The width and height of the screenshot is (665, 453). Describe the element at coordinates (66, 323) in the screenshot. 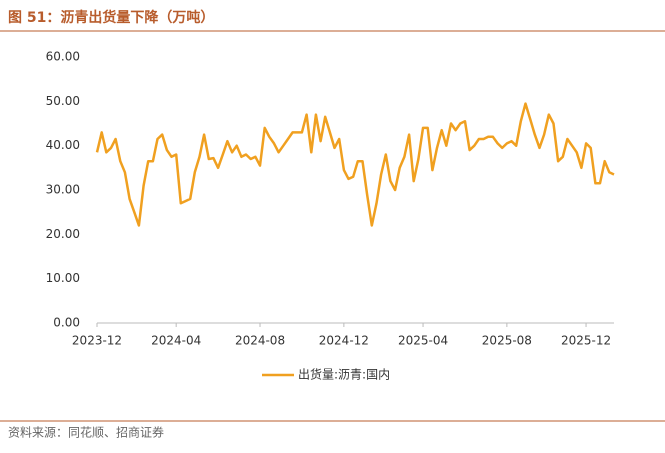

I see `y-tick-label: 0.00` at that location.